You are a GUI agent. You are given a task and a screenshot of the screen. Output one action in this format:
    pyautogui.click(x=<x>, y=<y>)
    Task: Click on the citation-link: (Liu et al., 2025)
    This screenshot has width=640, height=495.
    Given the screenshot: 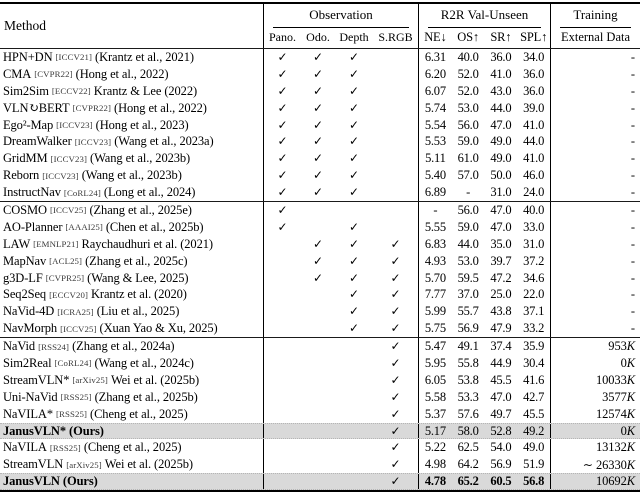 What is the action you would take?
    pyautogui.click(x=138, y=311)
    